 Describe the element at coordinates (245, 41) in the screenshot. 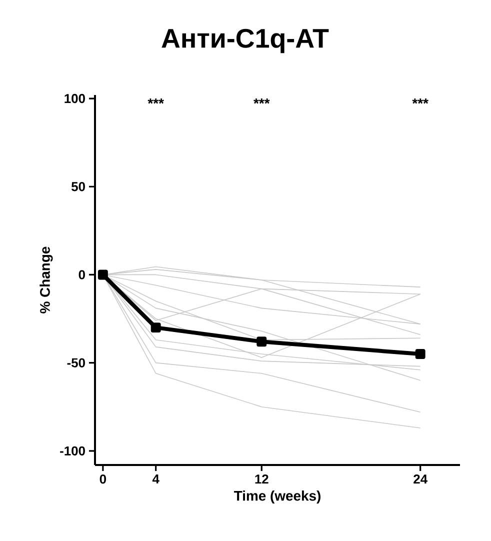

I see `chart-title: Анти-C1q-AT` at that location.